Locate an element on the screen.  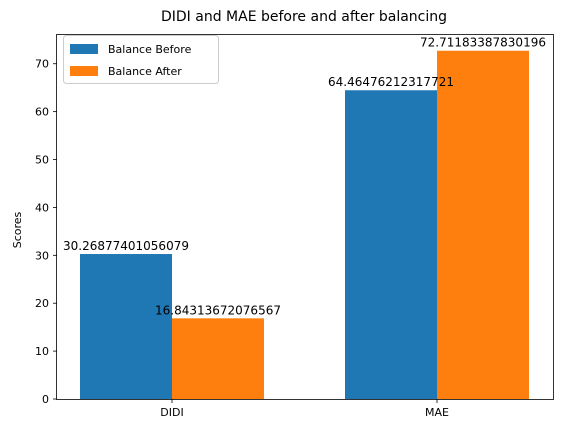
legend-box is located at coordinates (141, 59).